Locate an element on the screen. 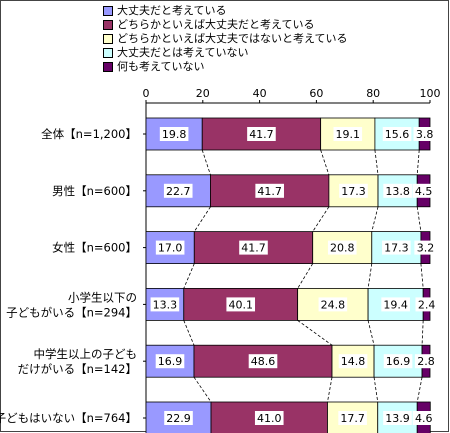 This screenshot has width=450, height=433. legend-item: 大丈夫だと考えている is located at coordinates (225, 11).